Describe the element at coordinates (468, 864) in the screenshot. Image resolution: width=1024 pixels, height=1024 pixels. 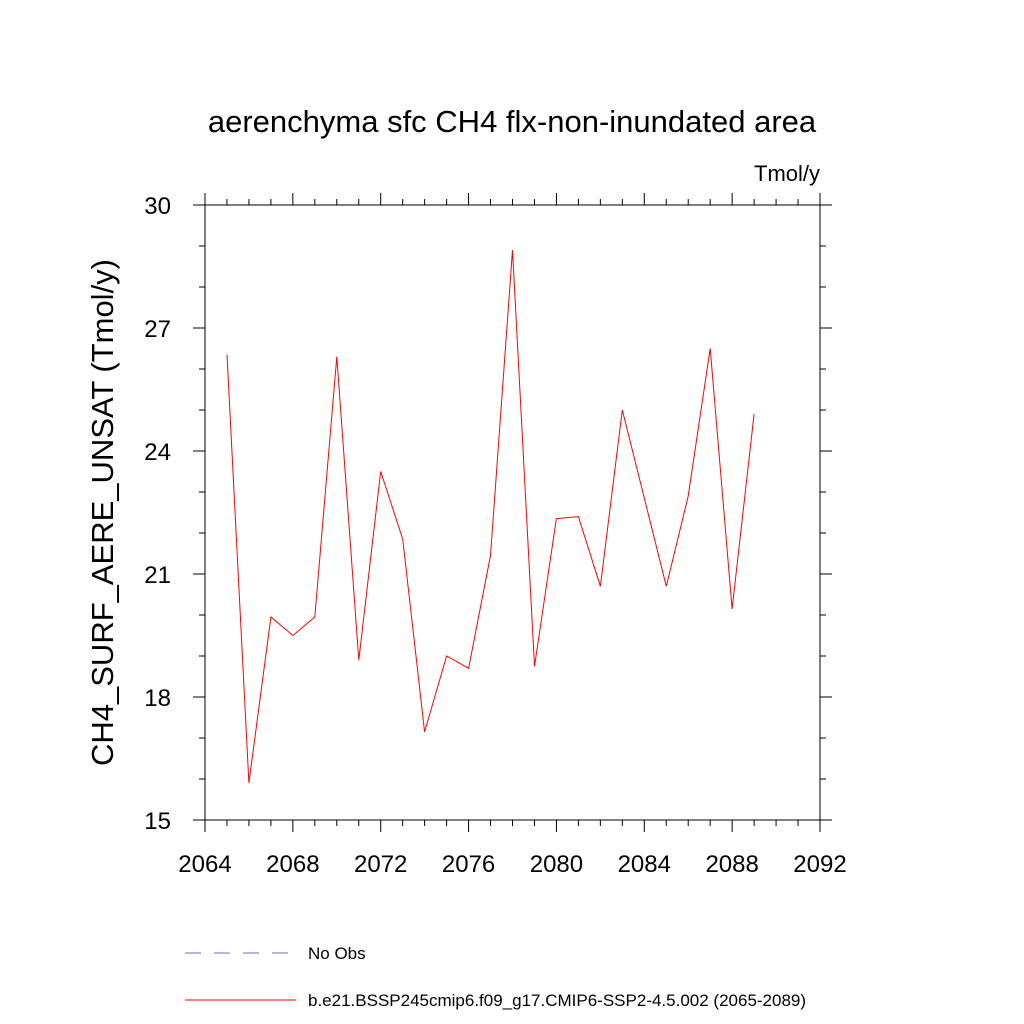
I see `x-tick-label-3: 2076` at that location.